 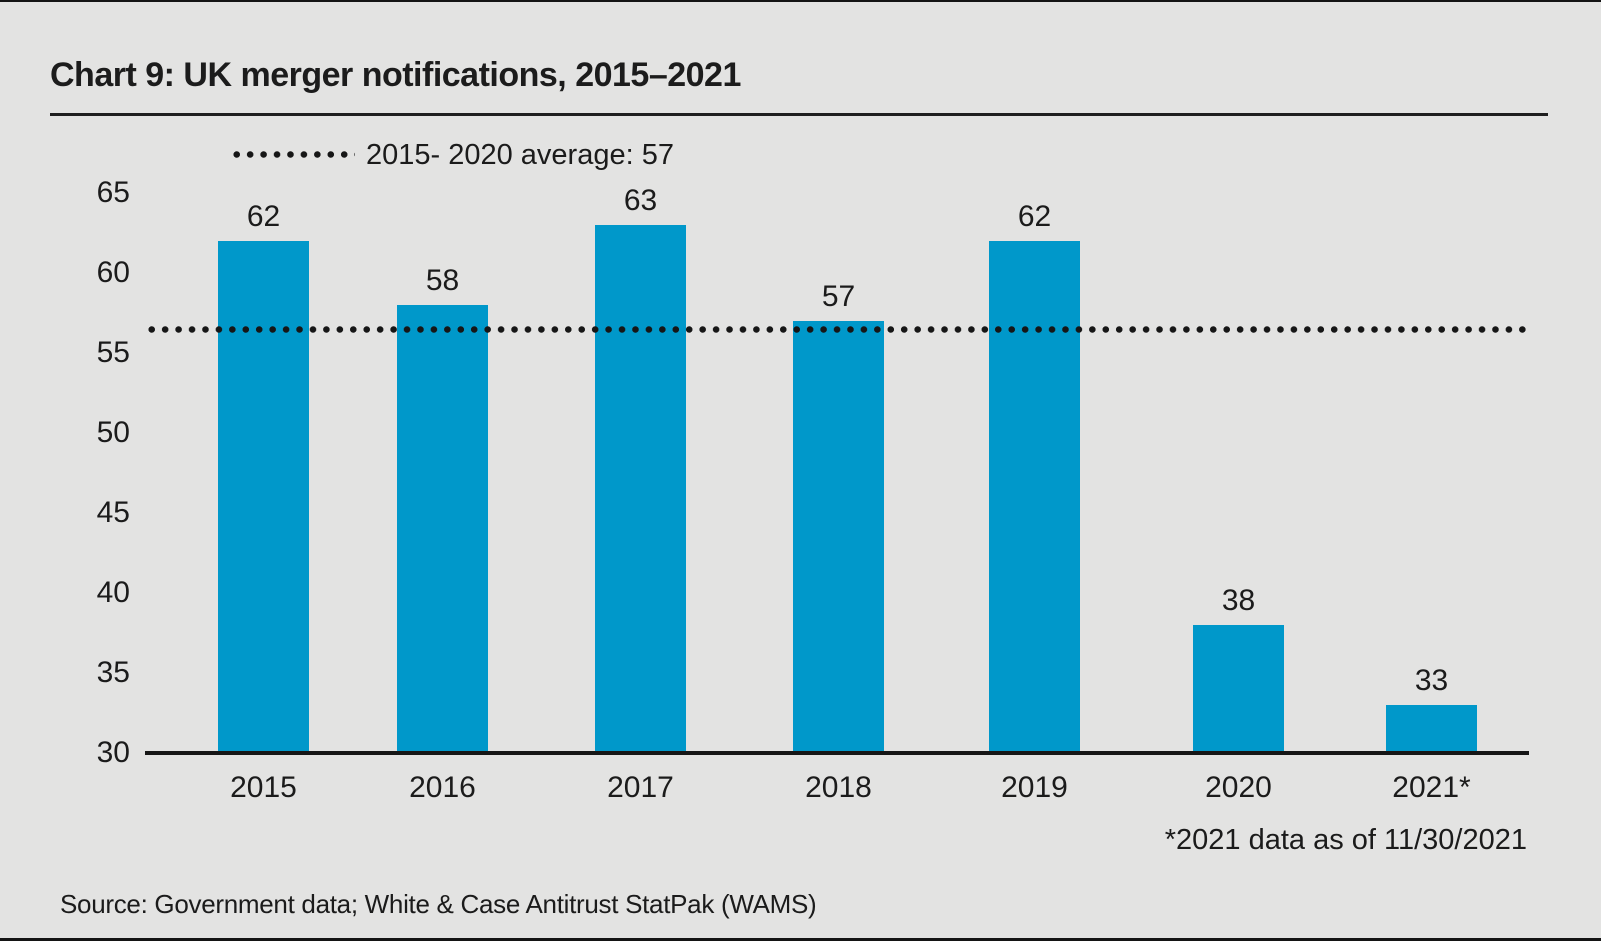 What do you see at coordinates (1431, 787) in the screenshot?
I see `x-axis-label: 2021*` at bounding box center [1431, 787].